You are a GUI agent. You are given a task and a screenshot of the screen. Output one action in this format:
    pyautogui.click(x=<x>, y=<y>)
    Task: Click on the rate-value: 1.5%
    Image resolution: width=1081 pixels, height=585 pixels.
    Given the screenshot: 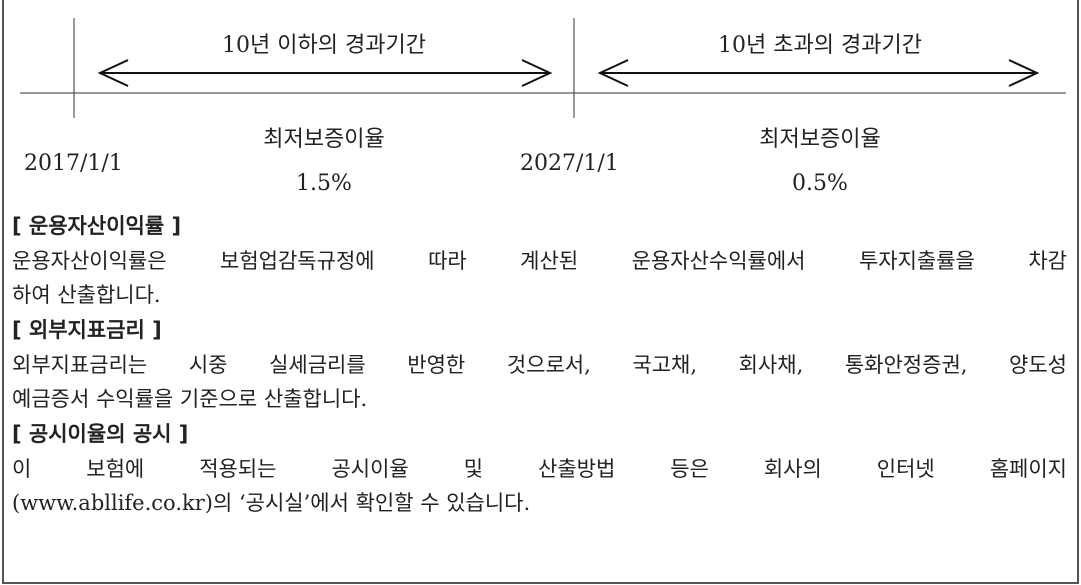 What is the action you would take?
    pyautogui.click(x=324, y=183)
    